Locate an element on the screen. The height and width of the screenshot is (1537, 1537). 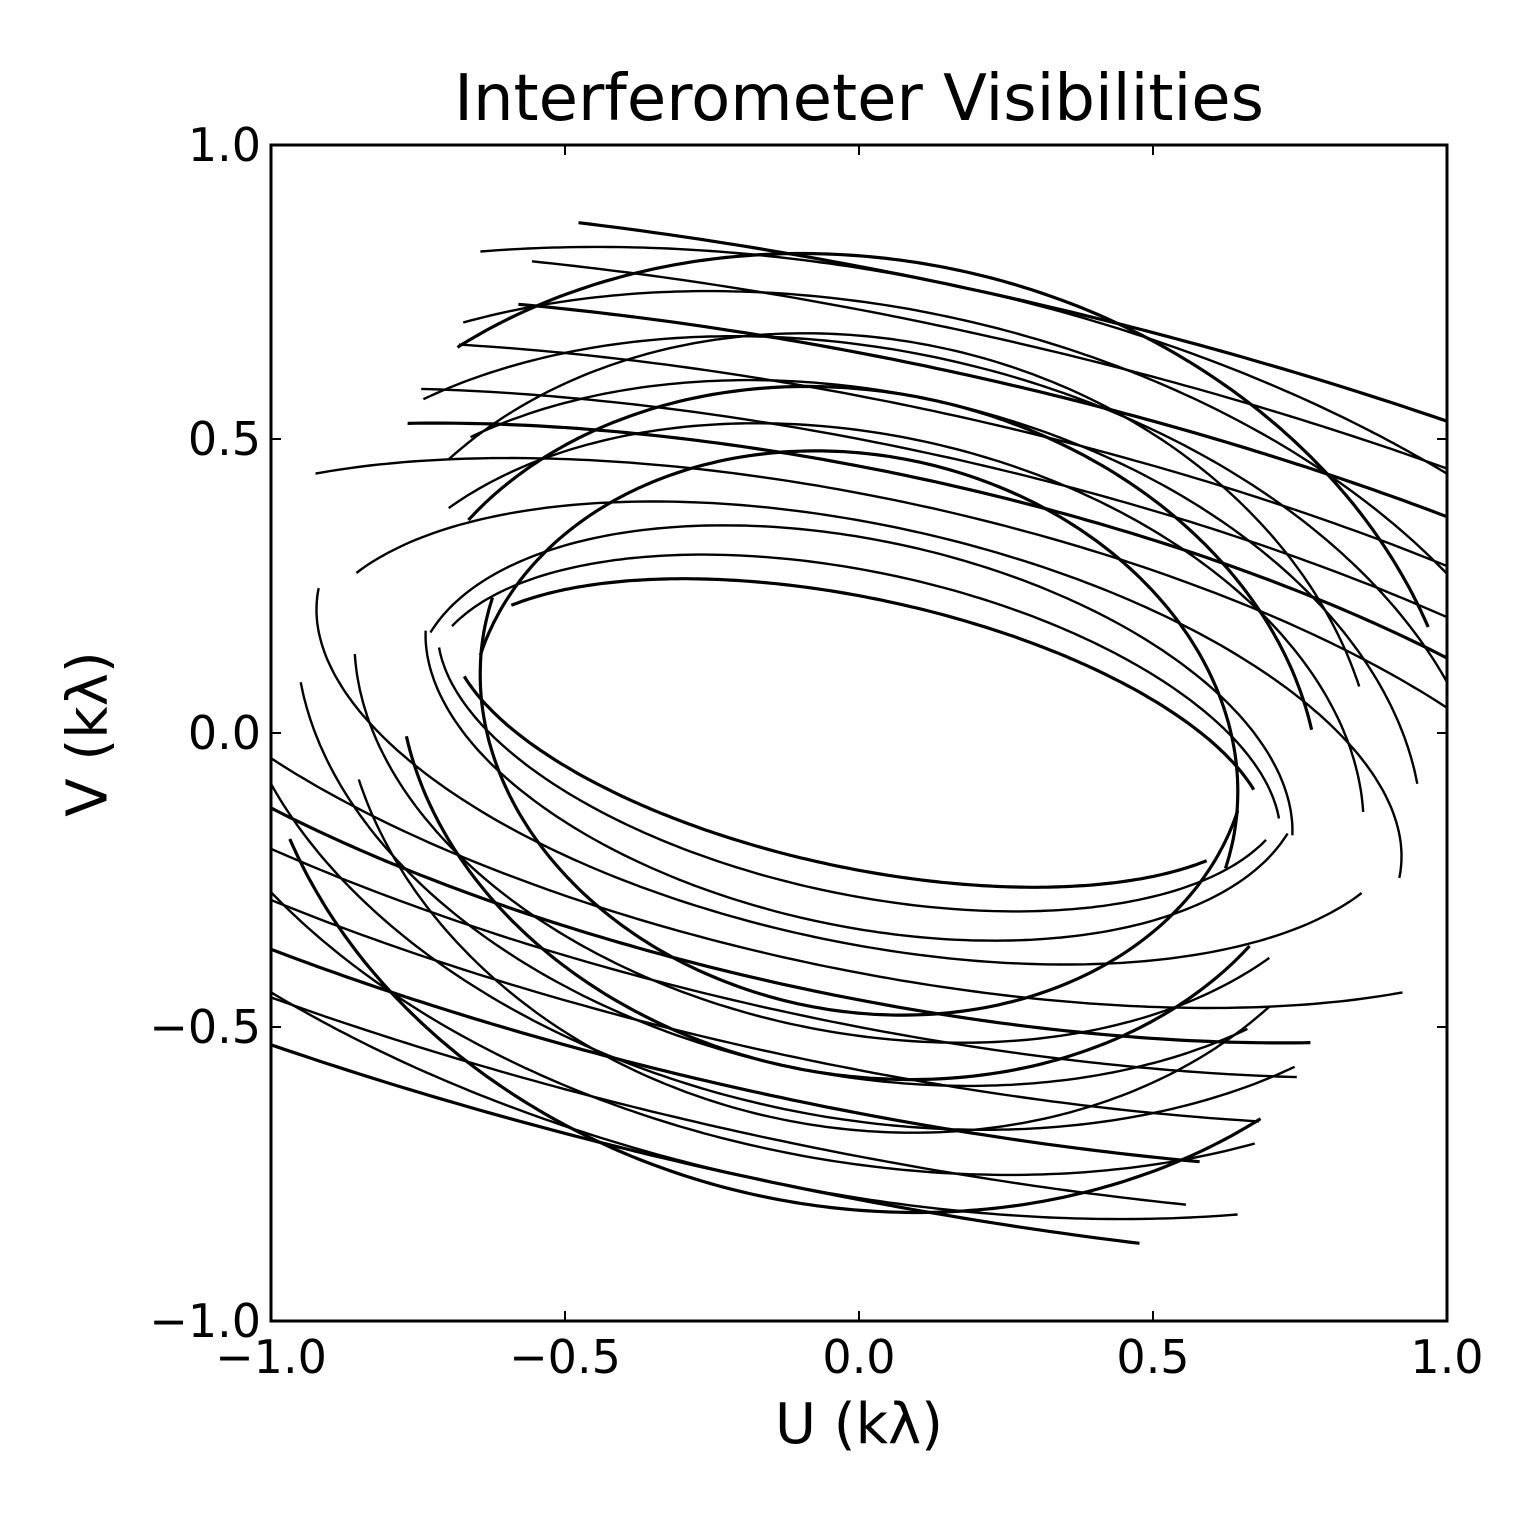
uv-track-3-conjugate is located at coordinates (859, 659).